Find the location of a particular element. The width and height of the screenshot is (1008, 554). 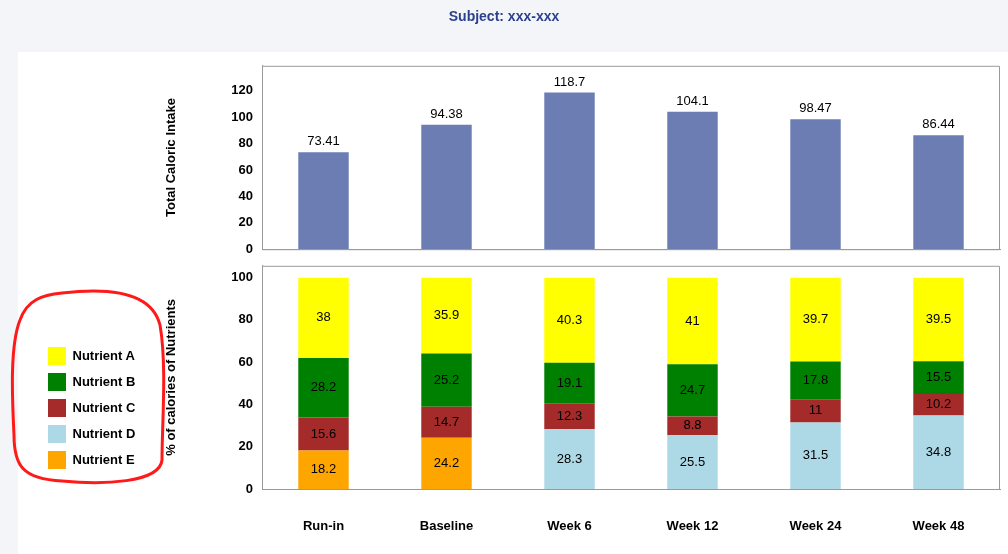

x-tick-label: Baseline is located at coordinates (446, 526).